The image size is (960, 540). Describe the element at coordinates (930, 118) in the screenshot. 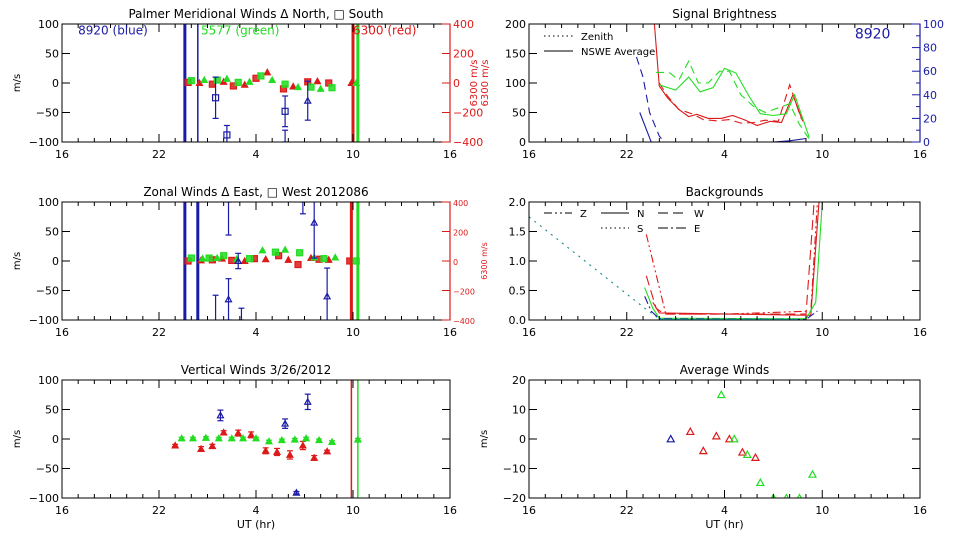

I see `right-y-tick-label: 20` at that location.